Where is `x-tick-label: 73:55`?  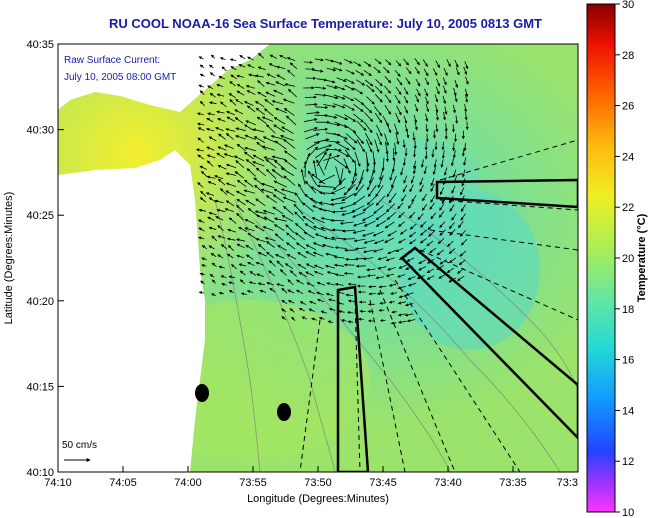
x-tick-label: 73:55 is located at coordinates (253, 483).